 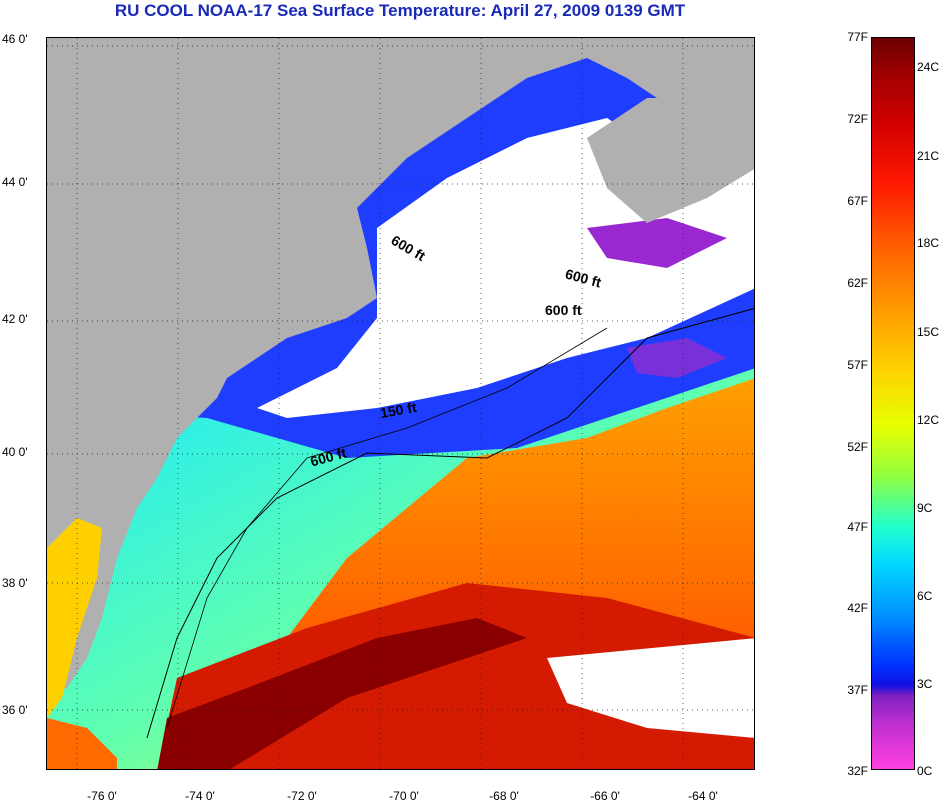 What do you see at coordinates (857, 690) in the screenshot?
I see `colorbar-label-f: 37F` at bounding box center [857, 690].